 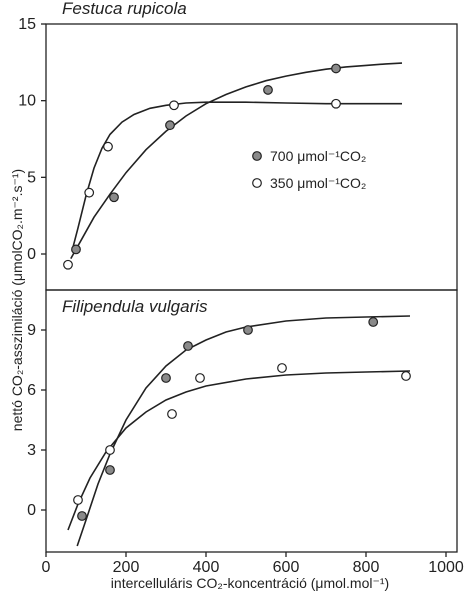 What do you see at coordinates (318, 156) in the screenshot?
I see `legend-label-700: 700 μmol⁻¹CO₂` at bounding box center [318, 156].